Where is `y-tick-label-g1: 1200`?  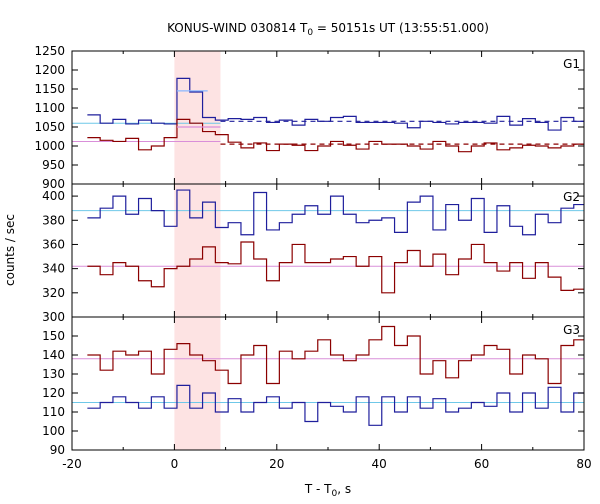
y-tick-label-g1: 1200 is located at coordinates (49, 70).